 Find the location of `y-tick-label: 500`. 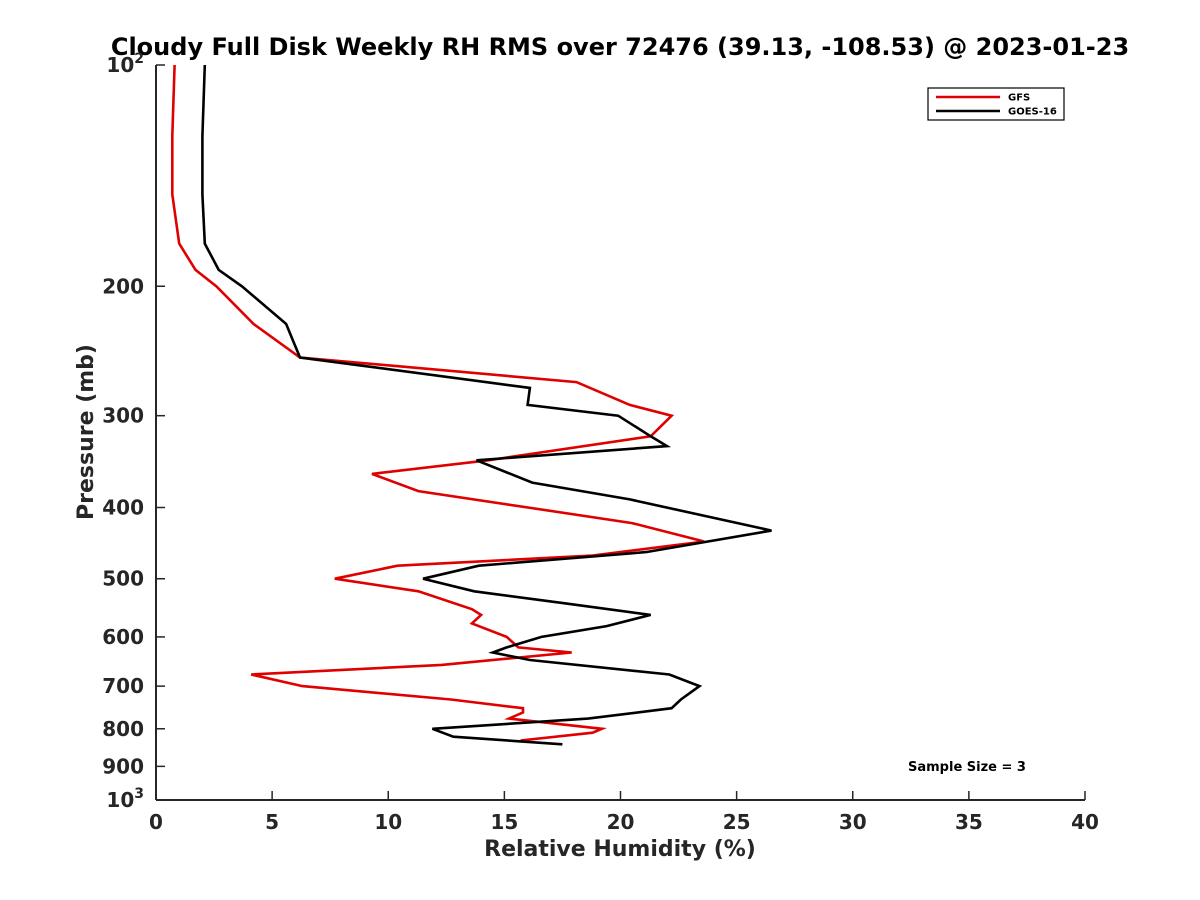

y-tick-label: 500 is located at coordinates (123, 579).